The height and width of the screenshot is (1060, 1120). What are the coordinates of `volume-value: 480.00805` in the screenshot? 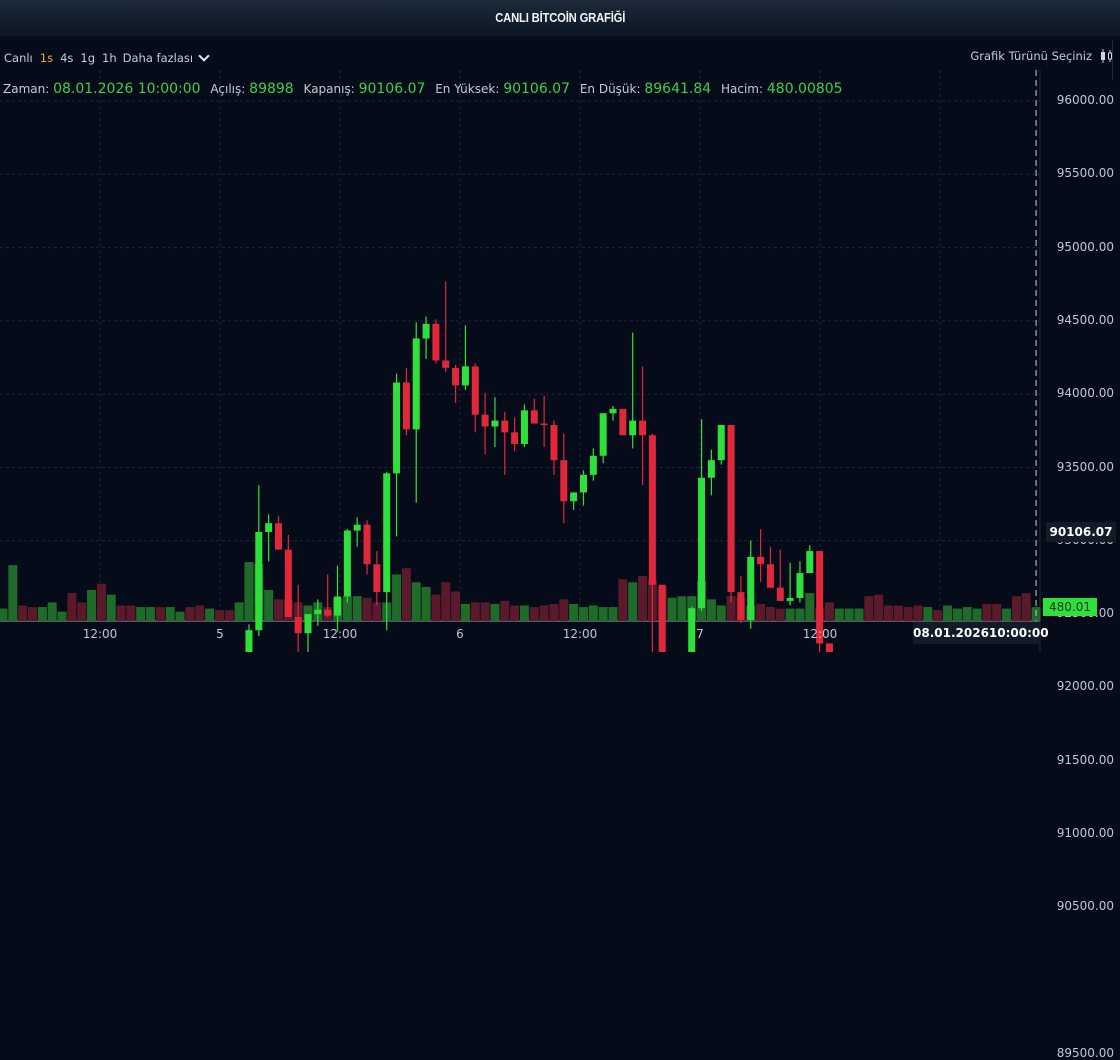 It's located at (804, 89).